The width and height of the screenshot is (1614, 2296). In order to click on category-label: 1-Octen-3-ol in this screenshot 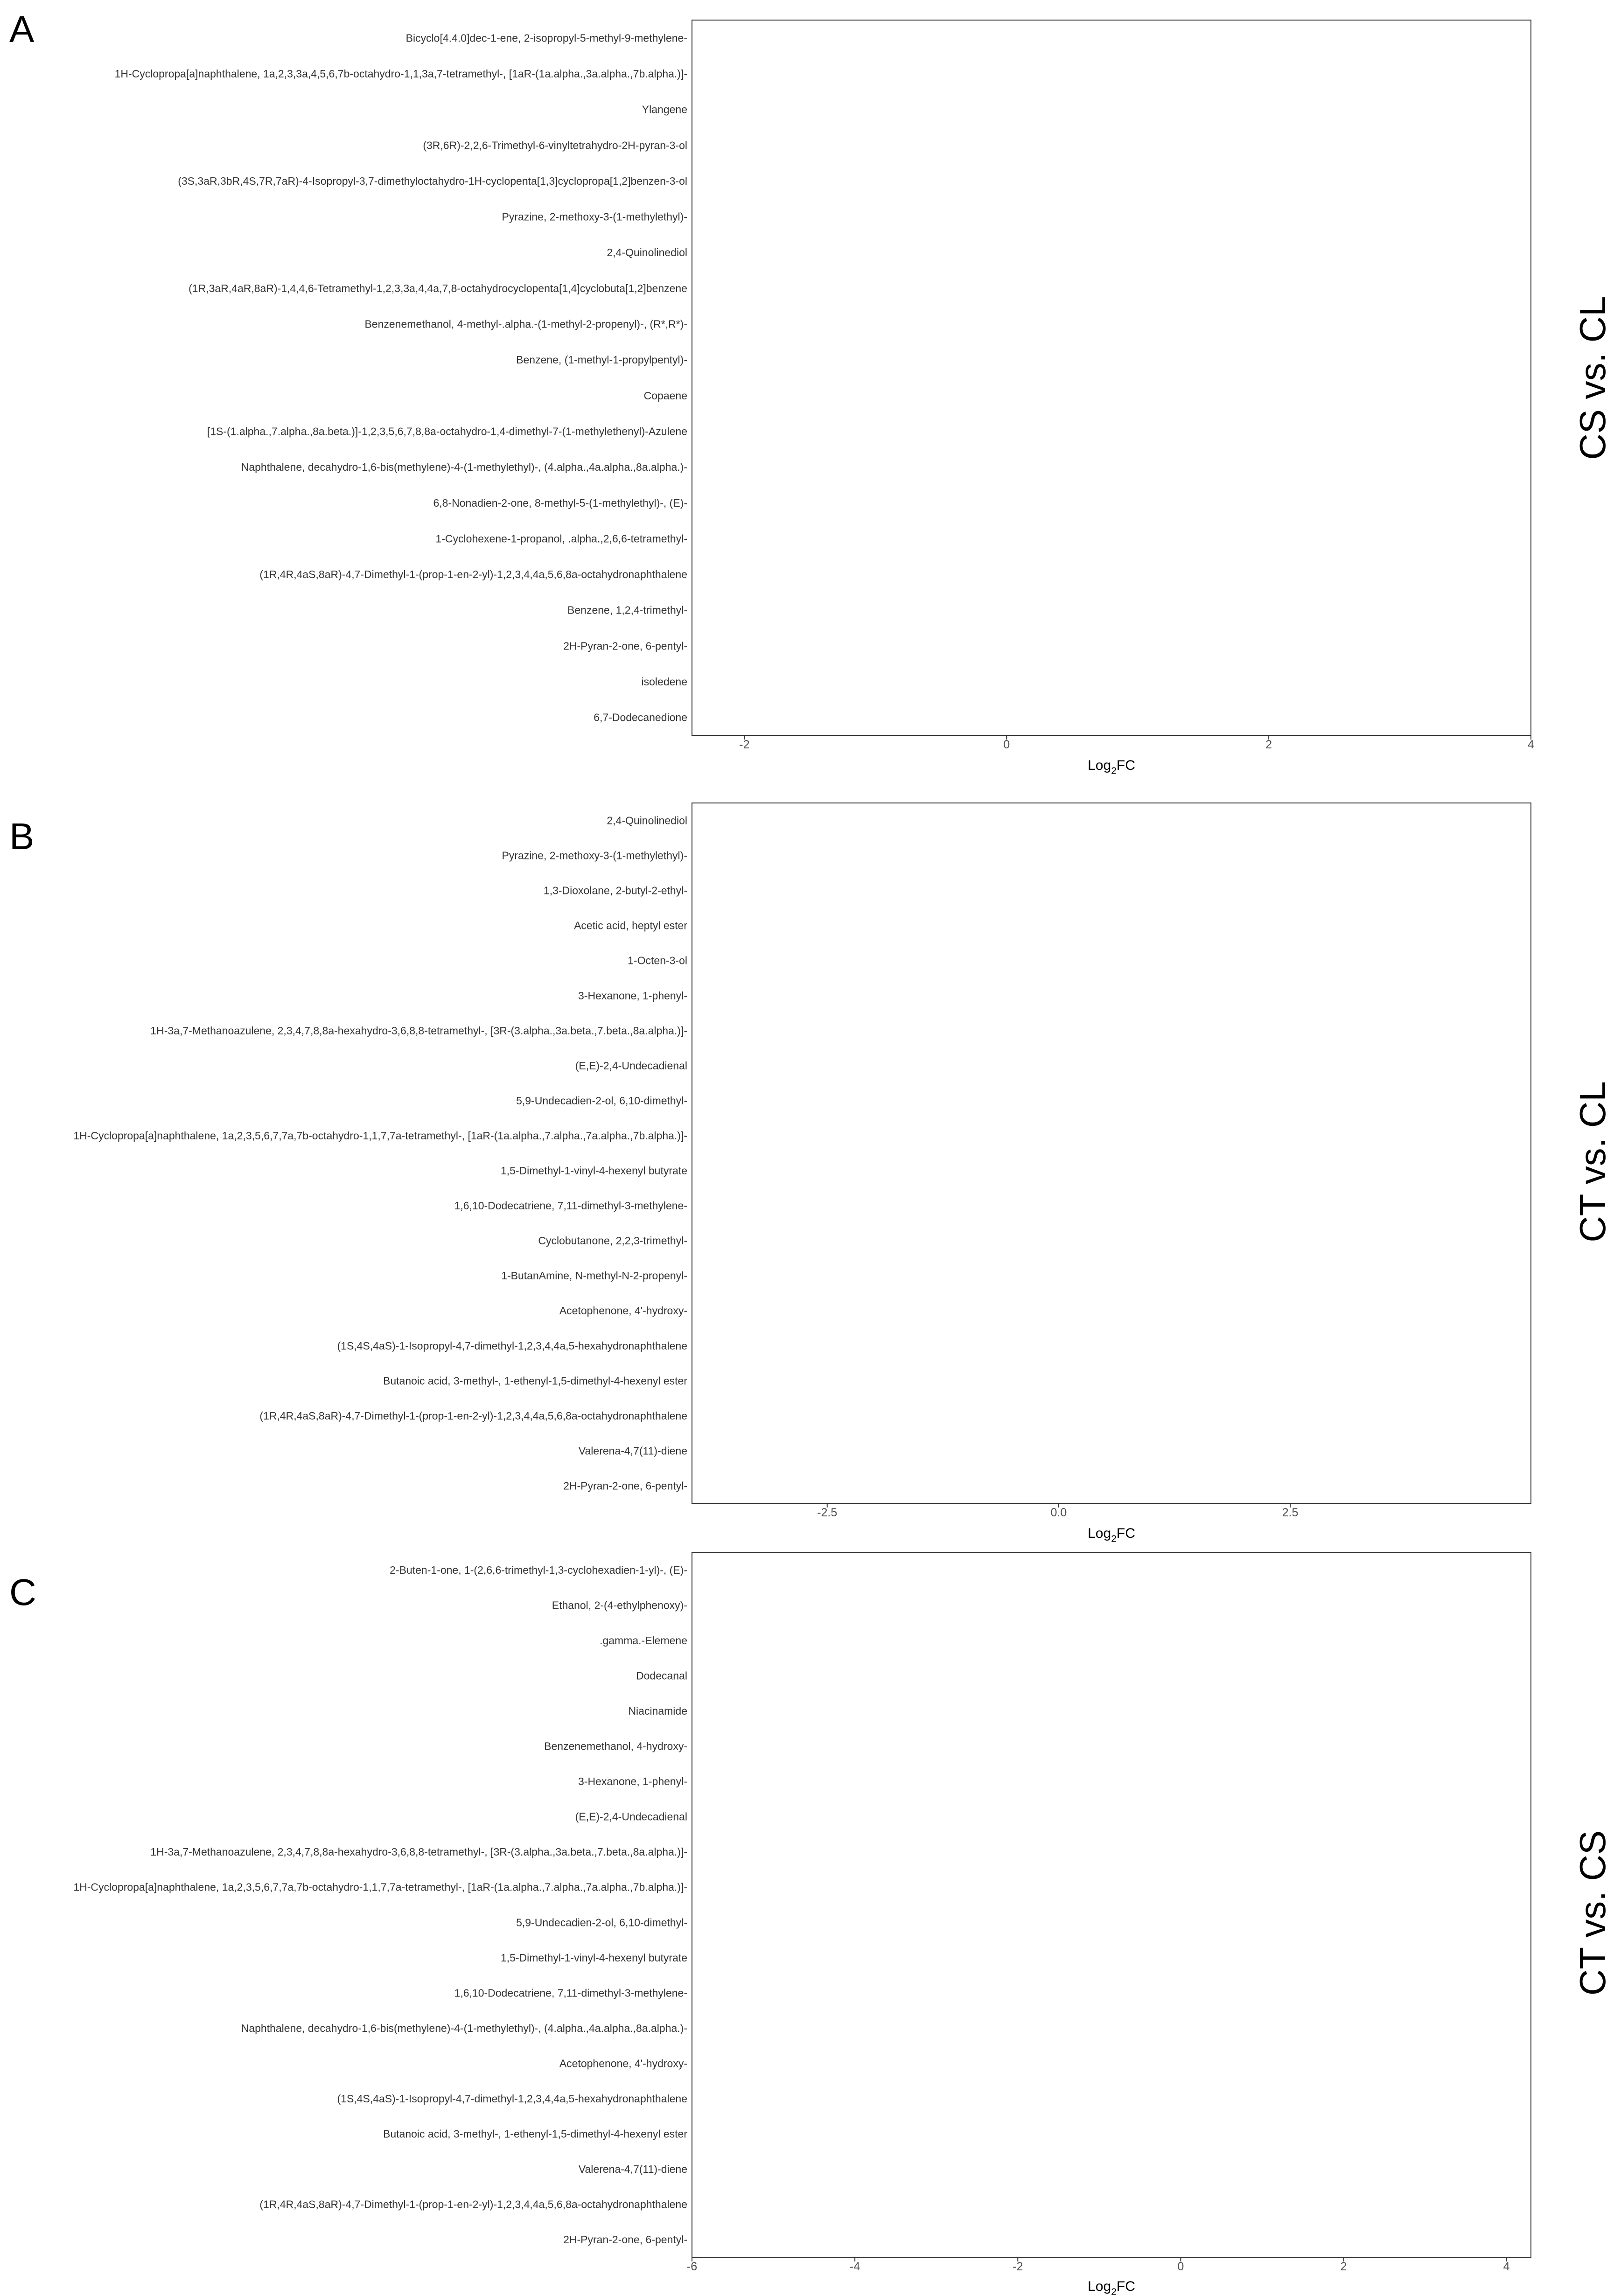, I will do `click(657, 961)`.